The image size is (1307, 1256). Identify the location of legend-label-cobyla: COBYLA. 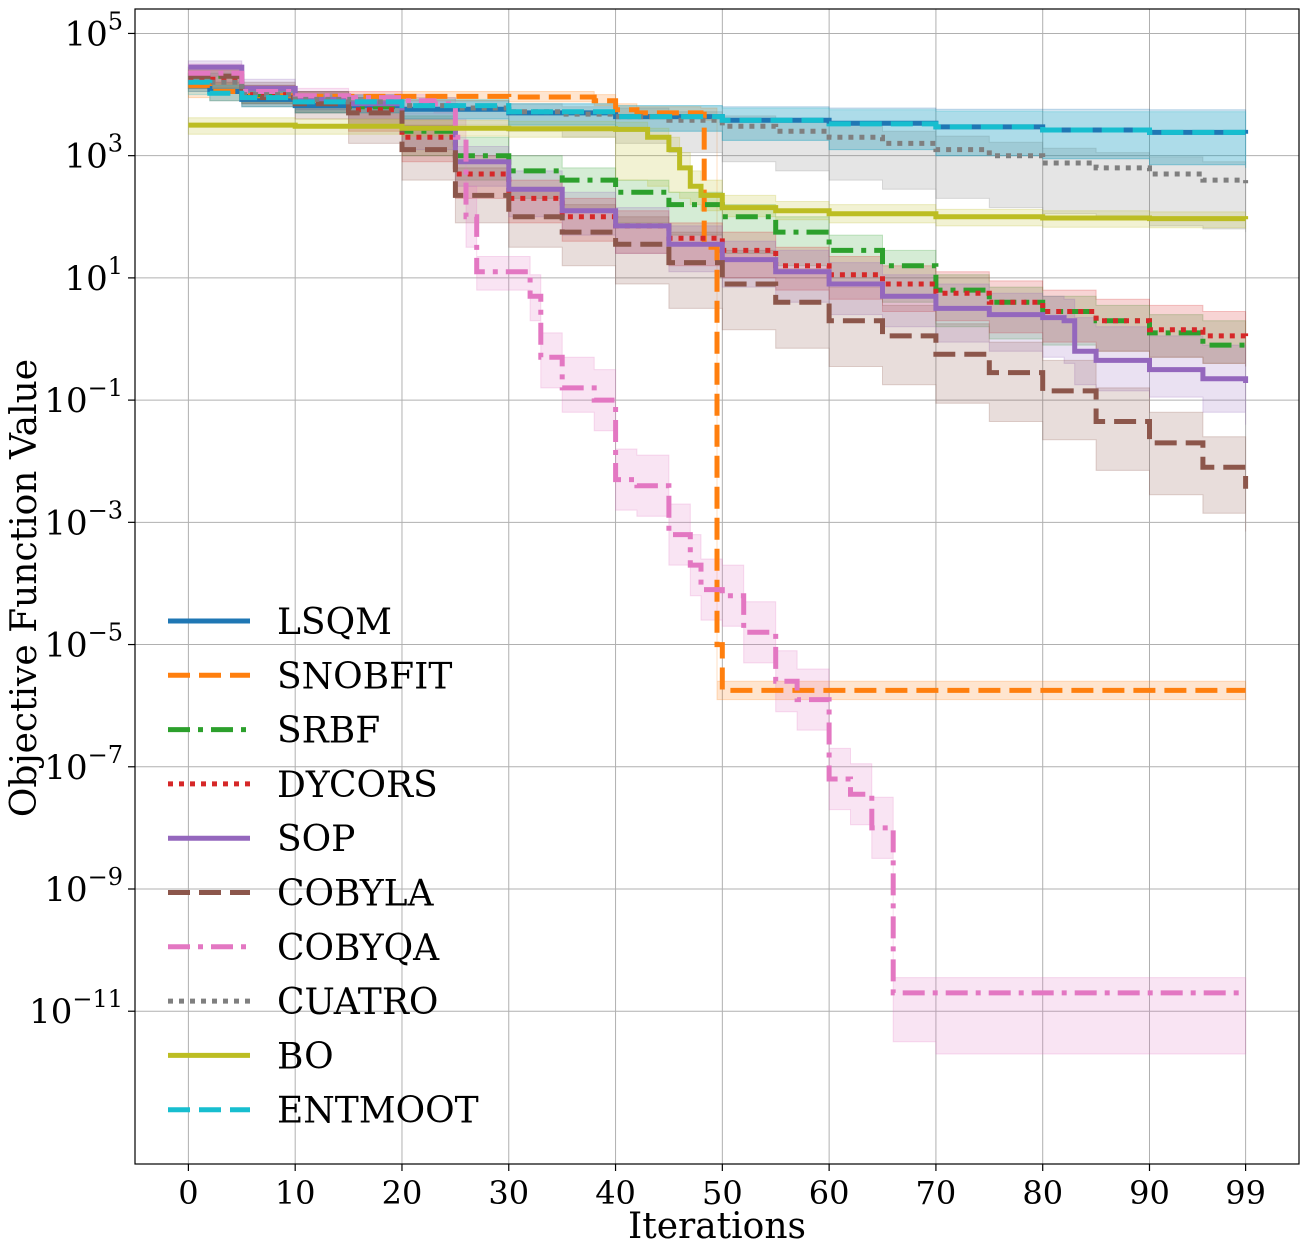
(356, 894).